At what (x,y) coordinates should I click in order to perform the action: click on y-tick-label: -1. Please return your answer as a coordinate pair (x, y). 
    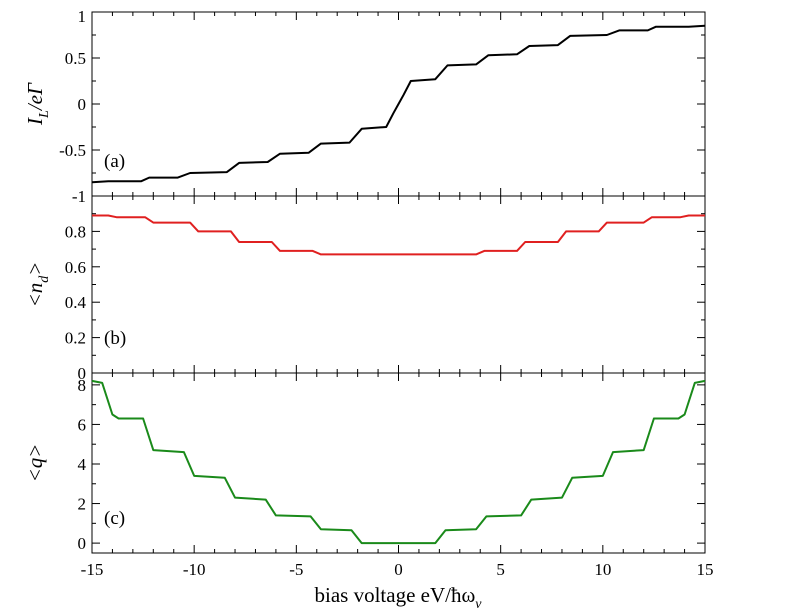
    Looking at the image, I should click on (79, 196).